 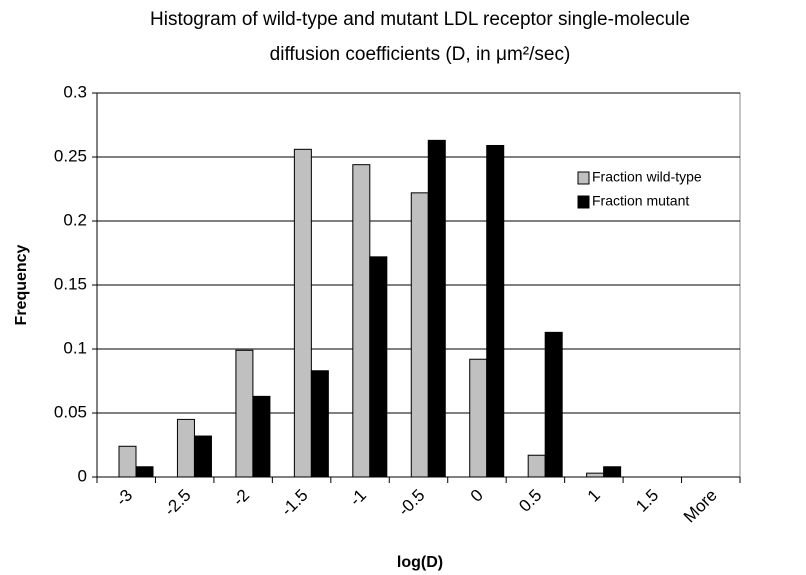 What do you see at coordinates (75, 219) in the screenshot?
I see `y-tick-label: 0.2` at bounding box center [75, 219].